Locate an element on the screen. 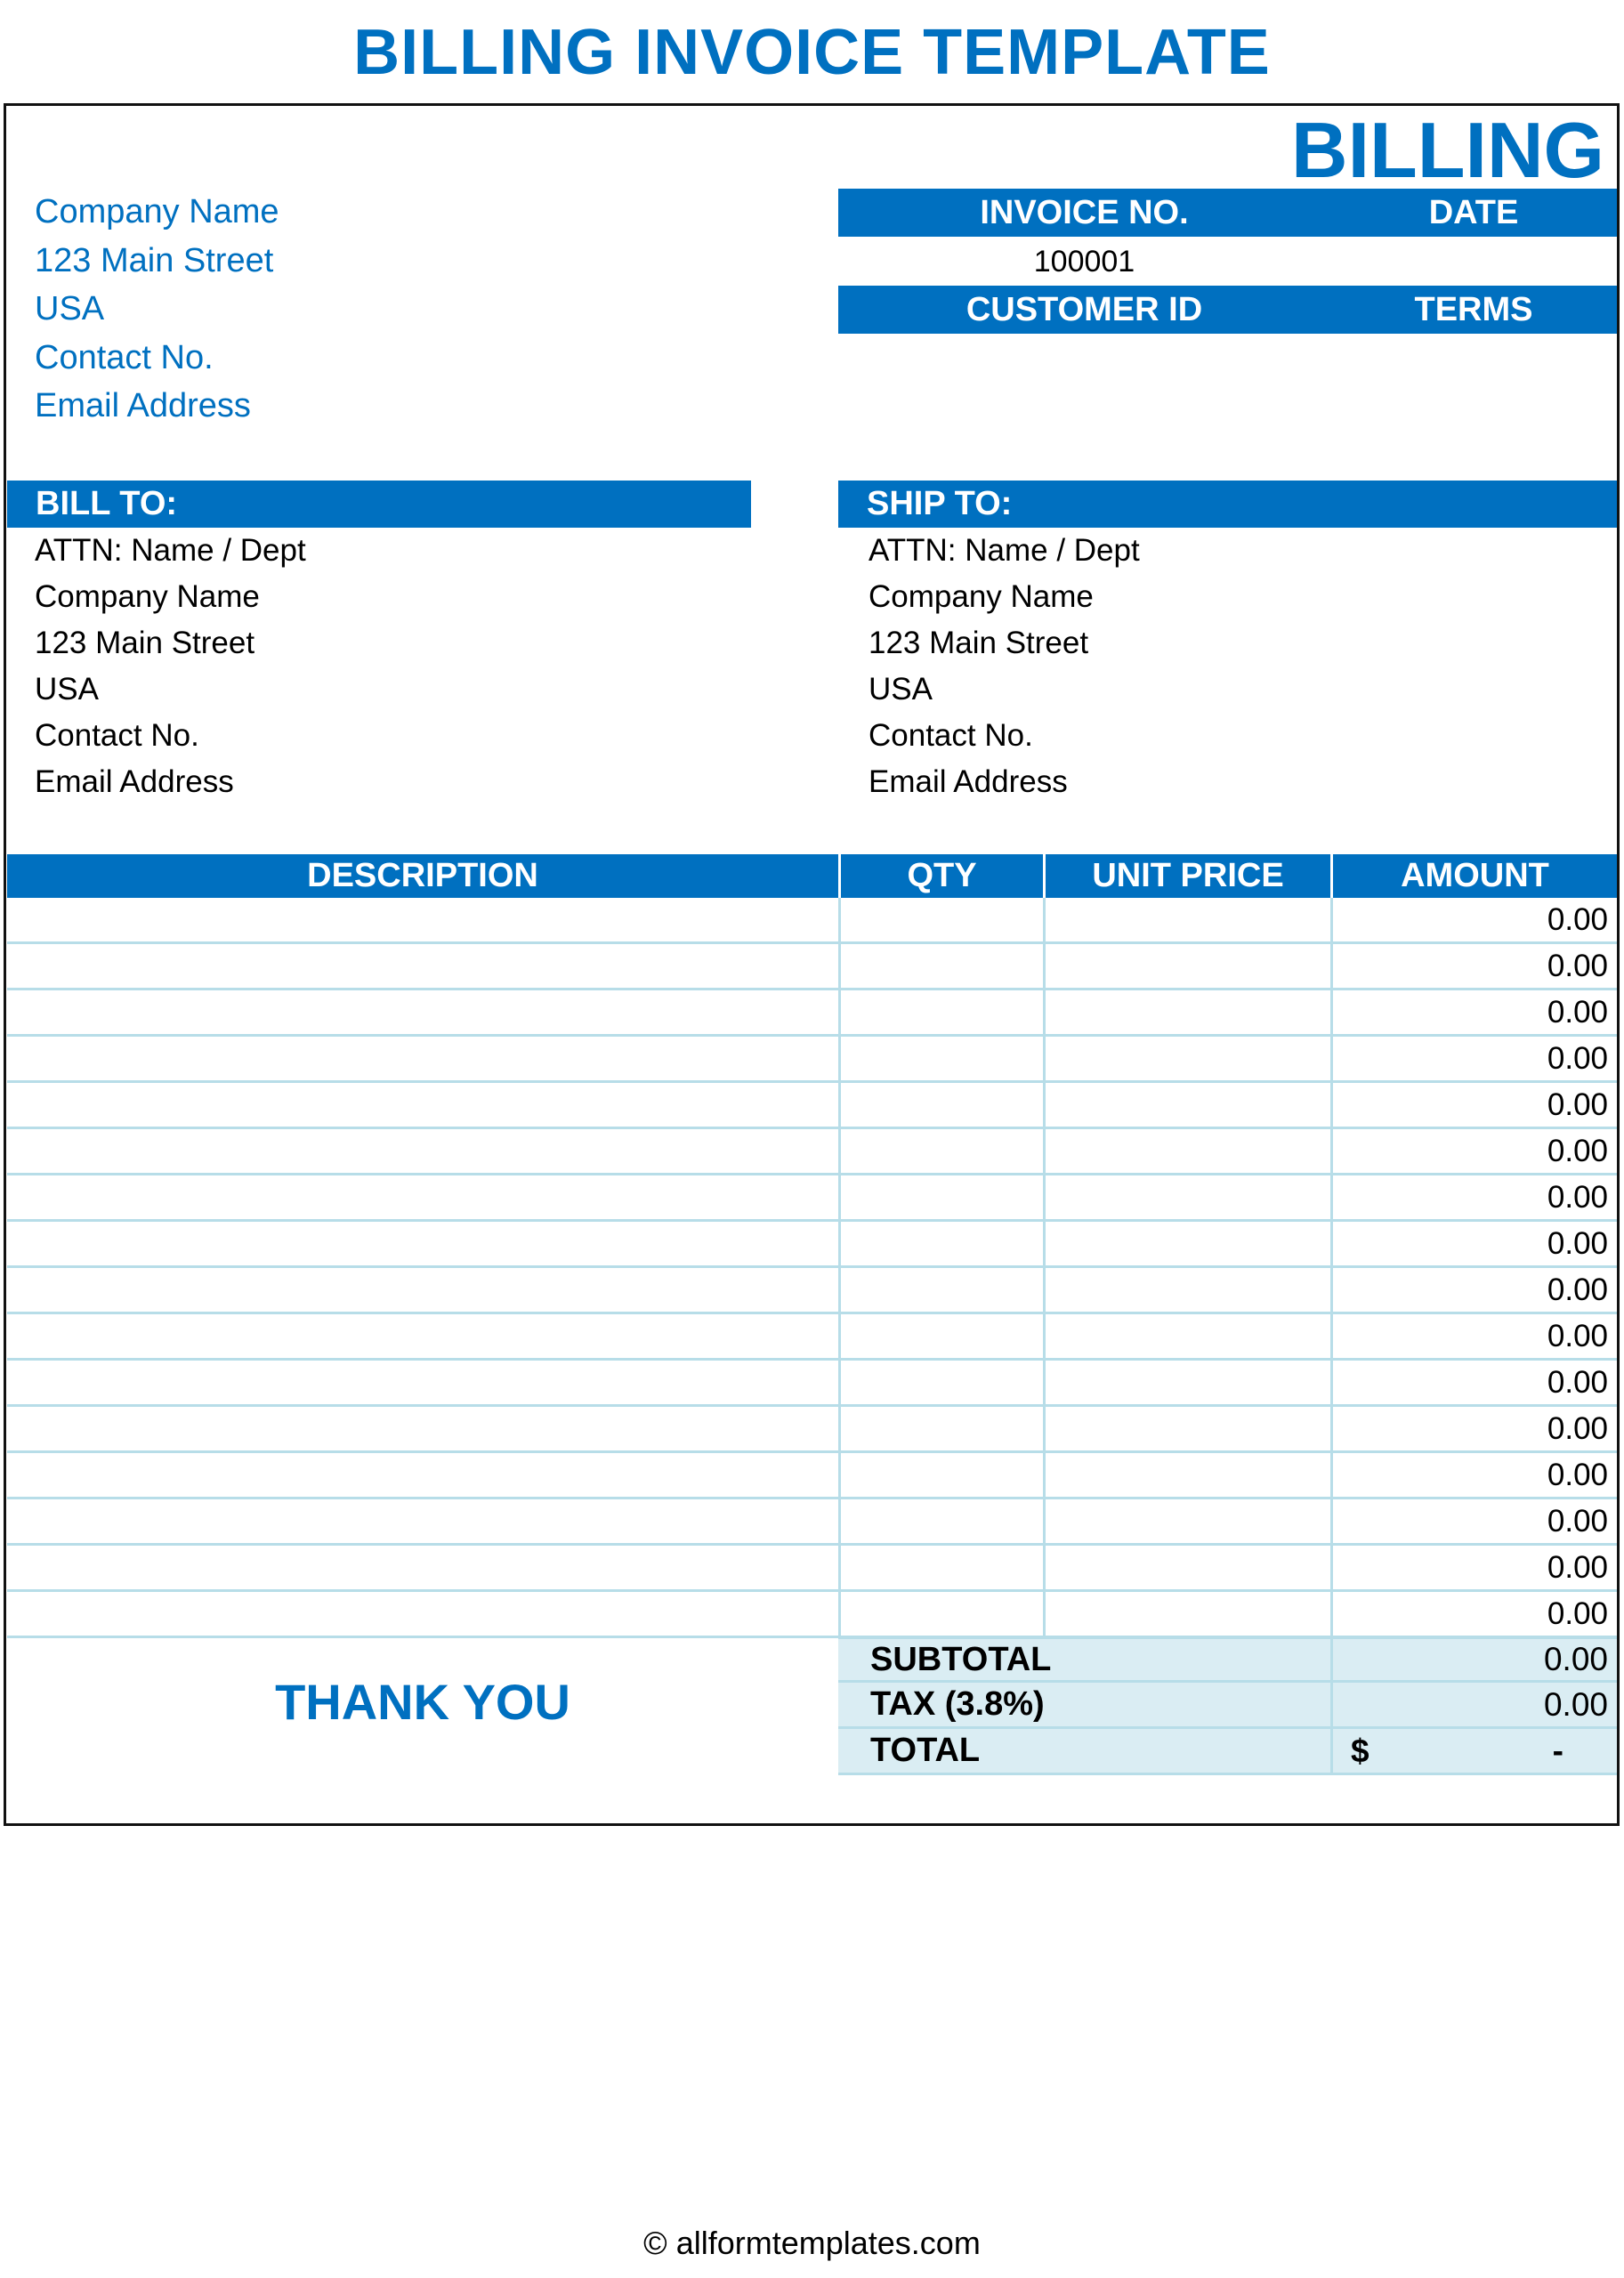  terms-label: TERMS is located at coordinates (1474, 309).